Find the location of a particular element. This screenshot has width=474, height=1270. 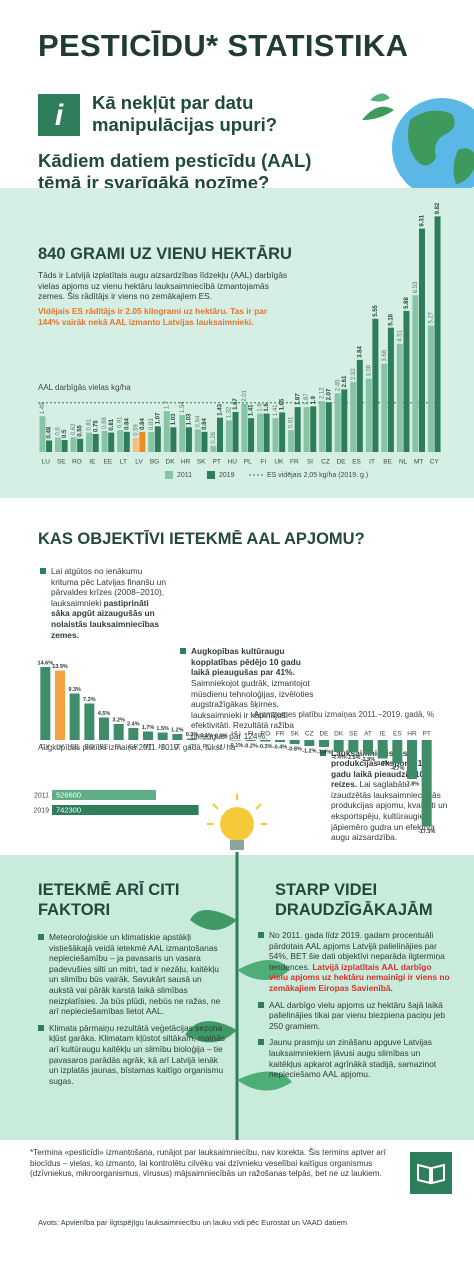

value-label: 1.65 is located at coordinates (283, 404).